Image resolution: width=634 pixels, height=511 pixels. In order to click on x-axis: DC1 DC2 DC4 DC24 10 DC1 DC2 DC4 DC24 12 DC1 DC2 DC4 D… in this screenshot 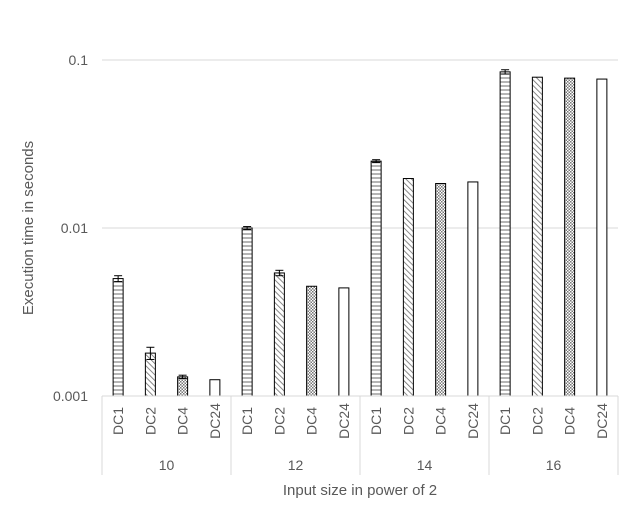, I will do `click(360, 435)`.